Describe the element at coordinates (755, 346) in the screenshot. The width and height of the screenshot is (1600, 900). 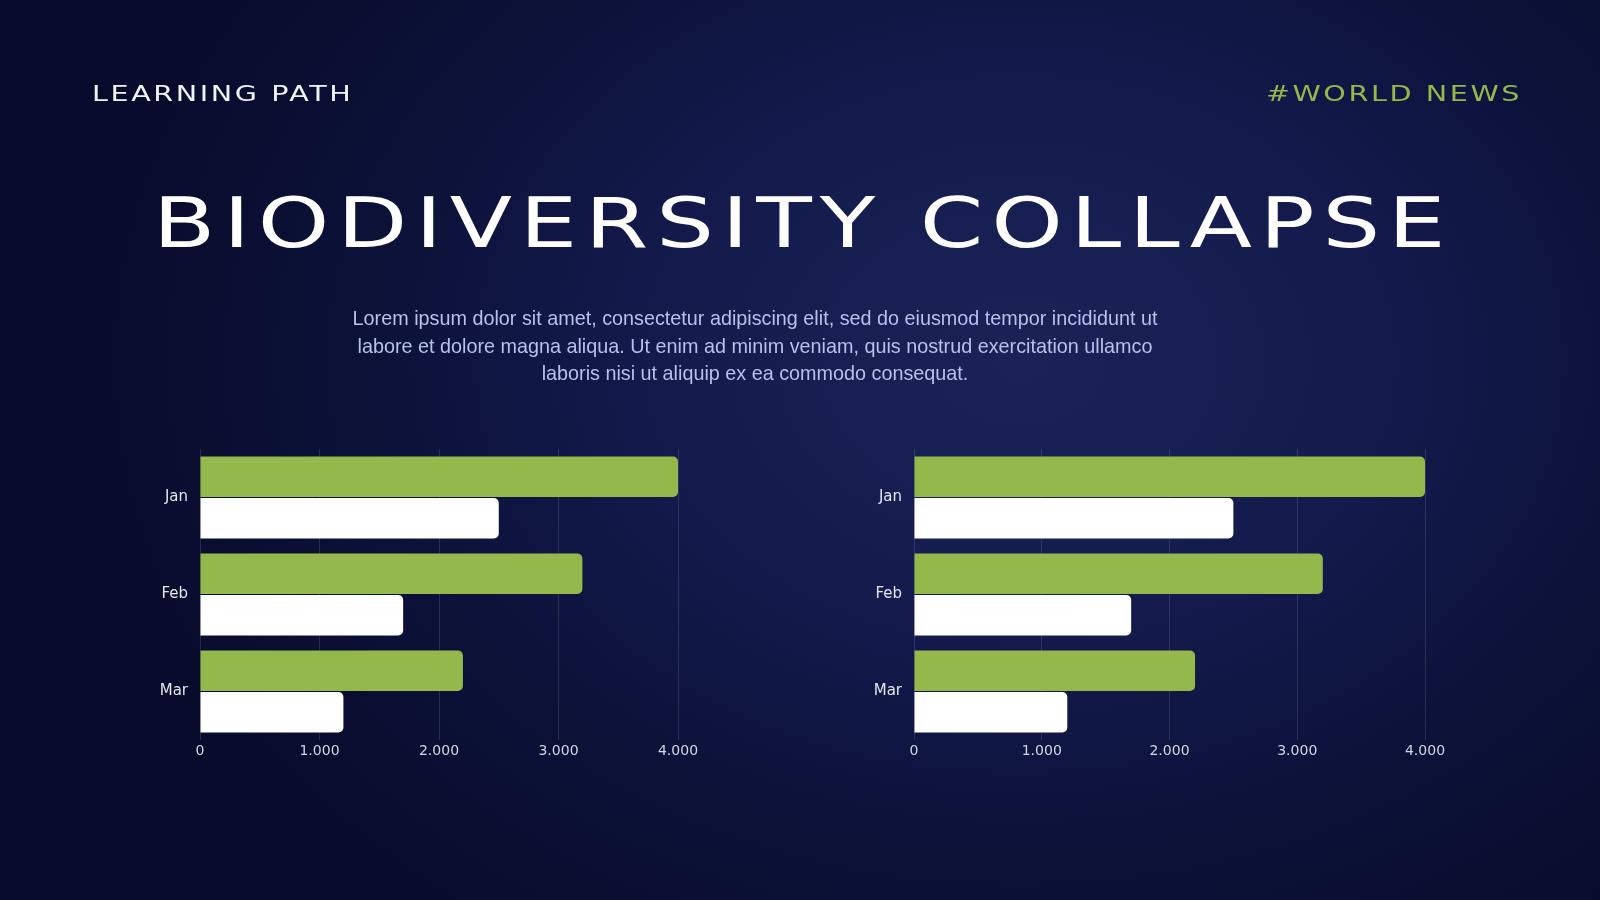
I see `text: Lorem ipsum dolor sit amet, consectetur adipiscing elit, sed do eiusmod tempor incididunt ut labore et dolore magna aliqua. Ut enim ad minim veniam, quis nostrud exercitation ullamco laboris nisi ut aliquip ex ea commodo consequat.` at that location.